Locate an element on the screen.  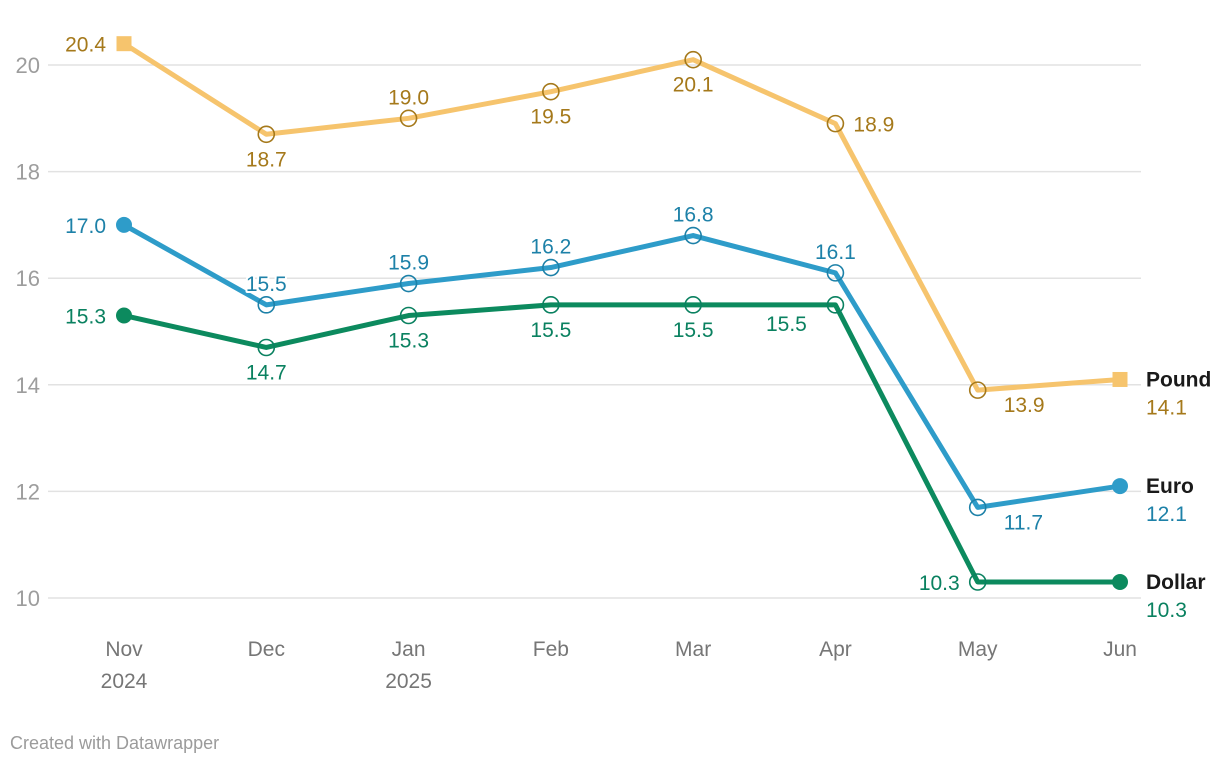
value-label-pound-dec: 18.7 is located at coordinates (266, 159).